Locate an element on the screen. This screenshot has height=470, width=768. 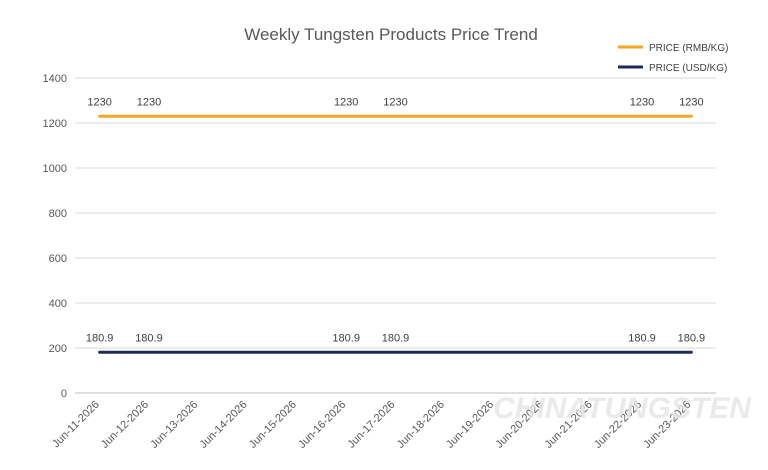
y-tick-label: 600 is located at coordinates (58, 259).